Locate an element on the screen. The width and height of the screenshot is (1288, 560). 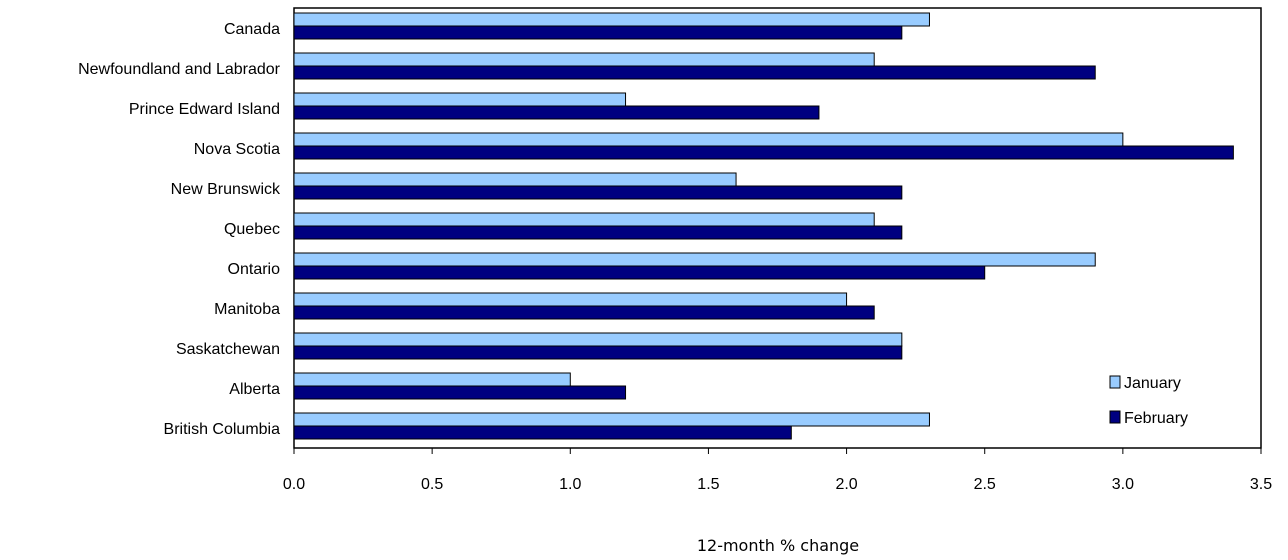
bar-january-manitoba is located at coordinates (570, 299).